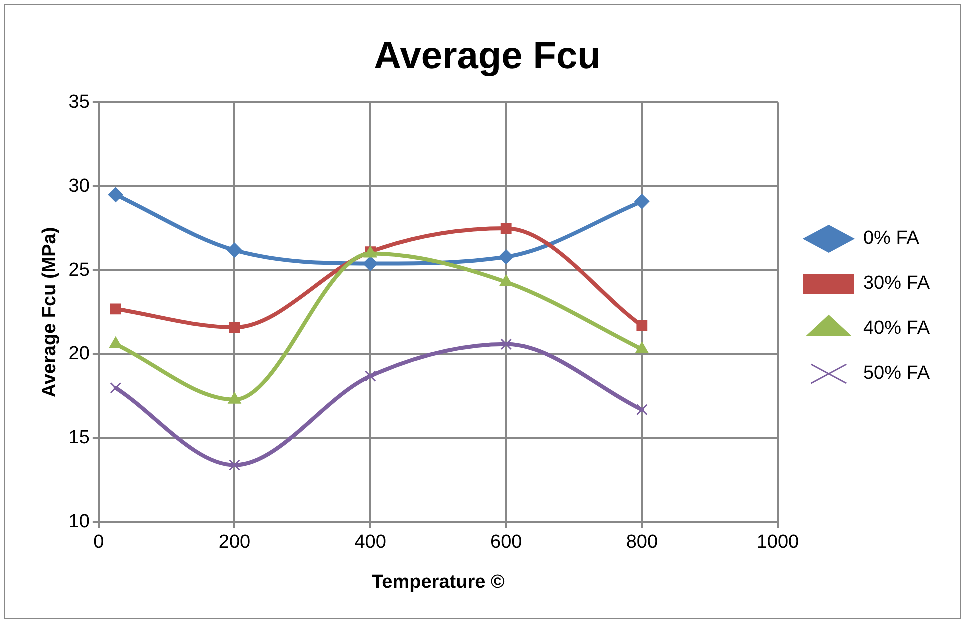 The width and height of the screenshot is (963, 621). I want to click on y-tick-label: 20, so click(79, 354).